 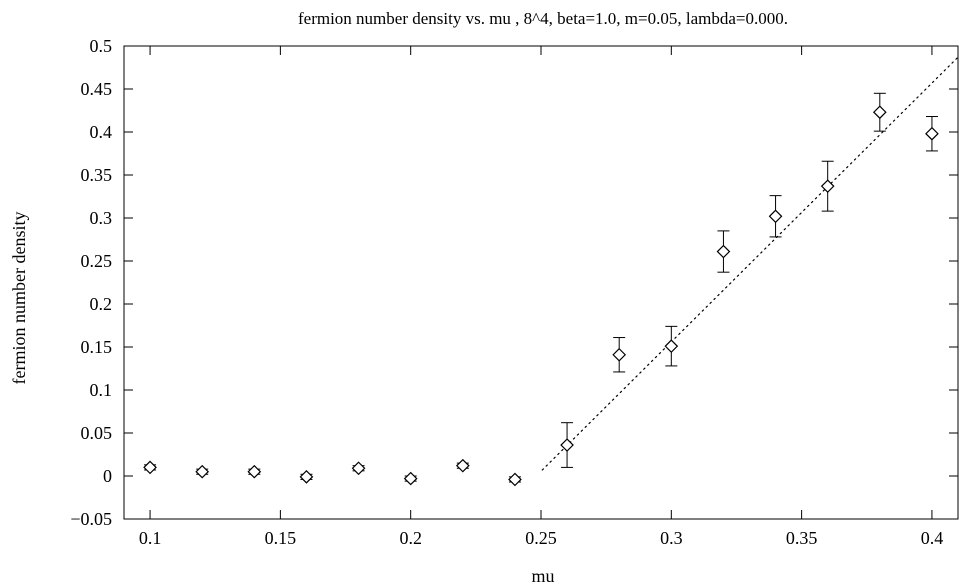 What do you see at coordinates (101, 390) in the screenshot?
I see `y-tick-label: 0.1` at bounding box center [101, 390].